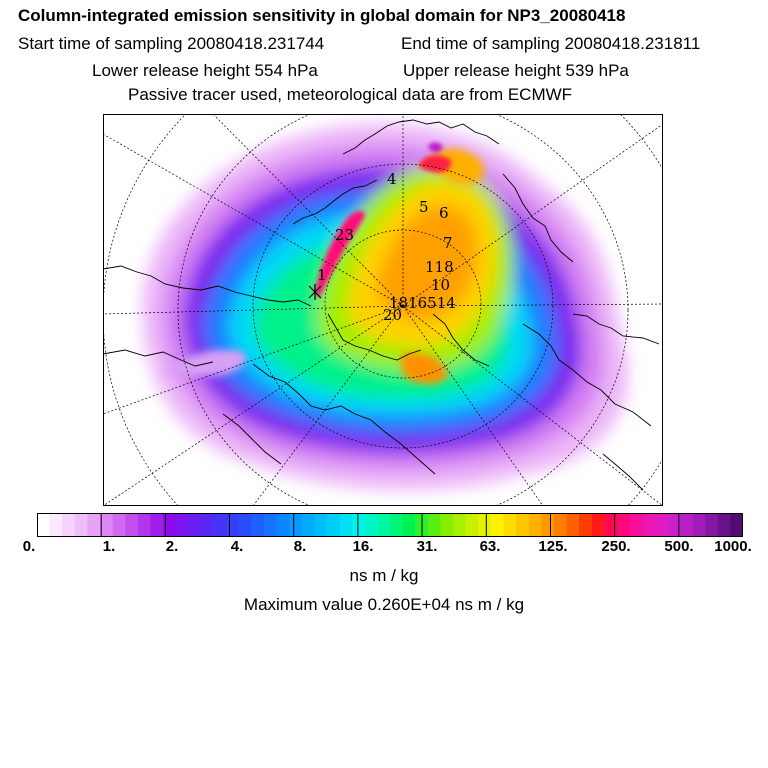 Image resolution: width=768 pixels, height=768 pixels. Describe the element at coordinates (300, 546) in the screenshot. I see `colorbar-tick-4: 8.` at that location.